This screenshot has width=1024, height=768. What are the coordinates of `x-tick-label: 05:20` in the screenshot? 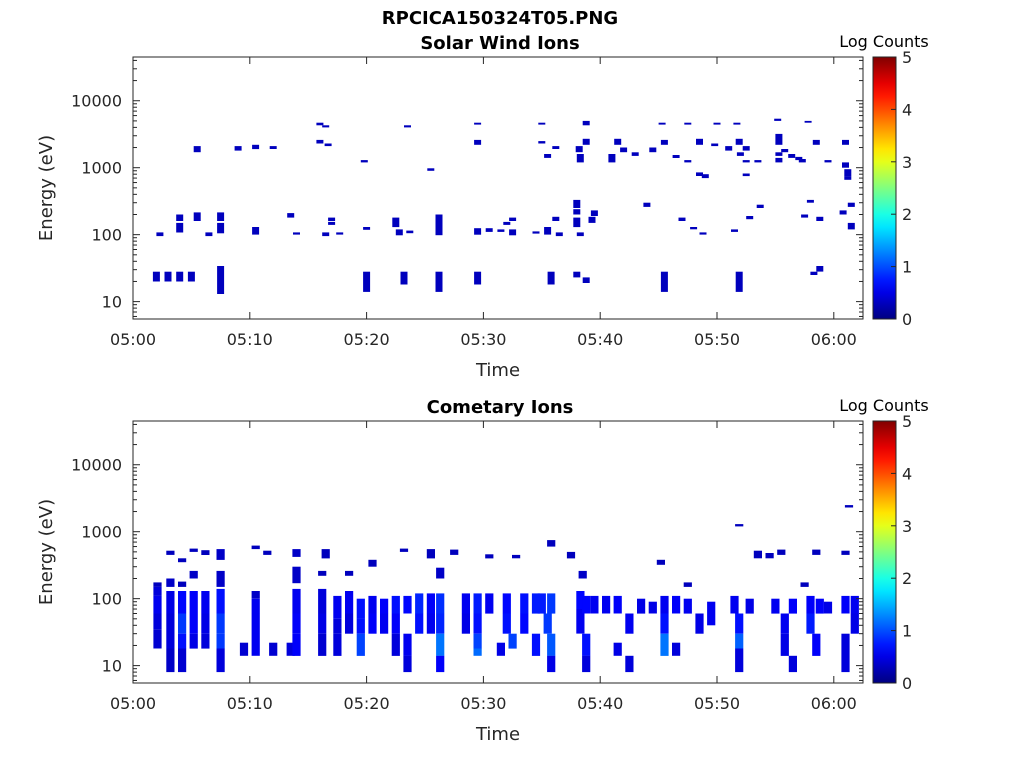 It's located at (367, 339).